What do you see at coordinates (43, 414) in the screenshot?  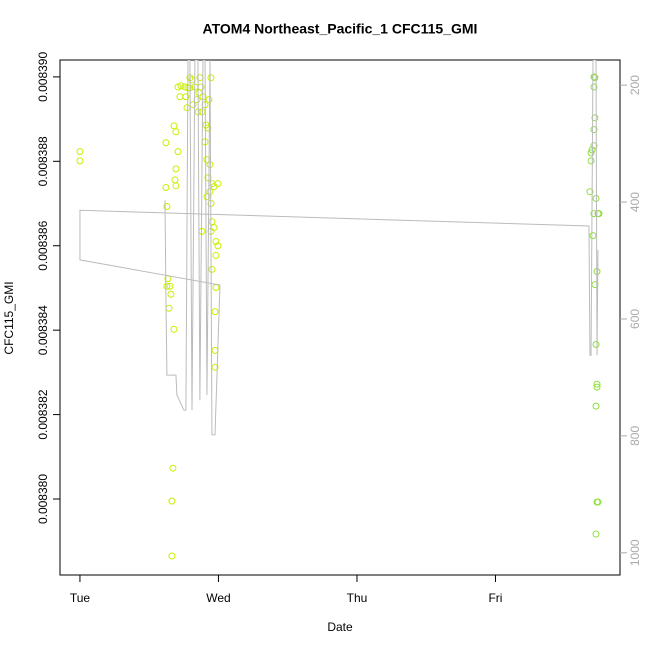 I see `y-tick-label: 0.008382` at bounding box center [43, 414].